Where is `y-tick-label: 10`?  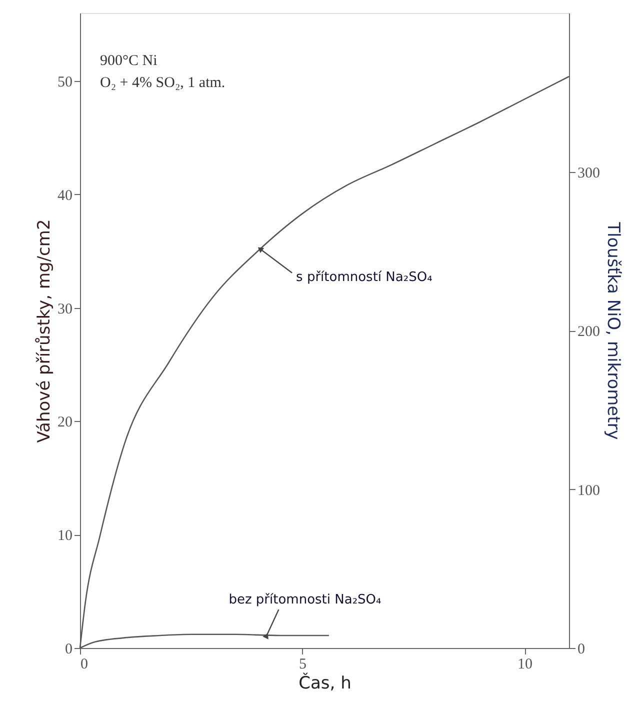 y-tick-label: 10 is located at coordinates (65, 536).